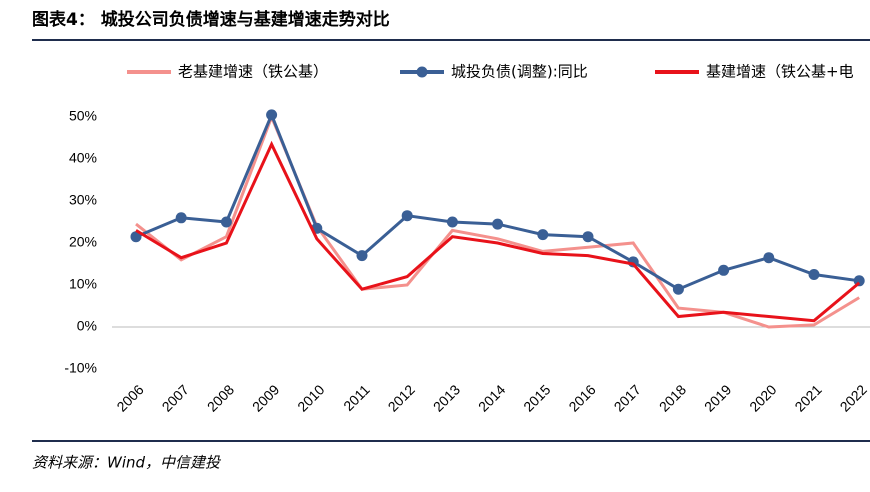 The height and width of the screenshot is (492, 870). What do you see at coordinates (129, 397) in the screenshot?
I see `x-tick-label: 2006` at bounding box center [129, 397].